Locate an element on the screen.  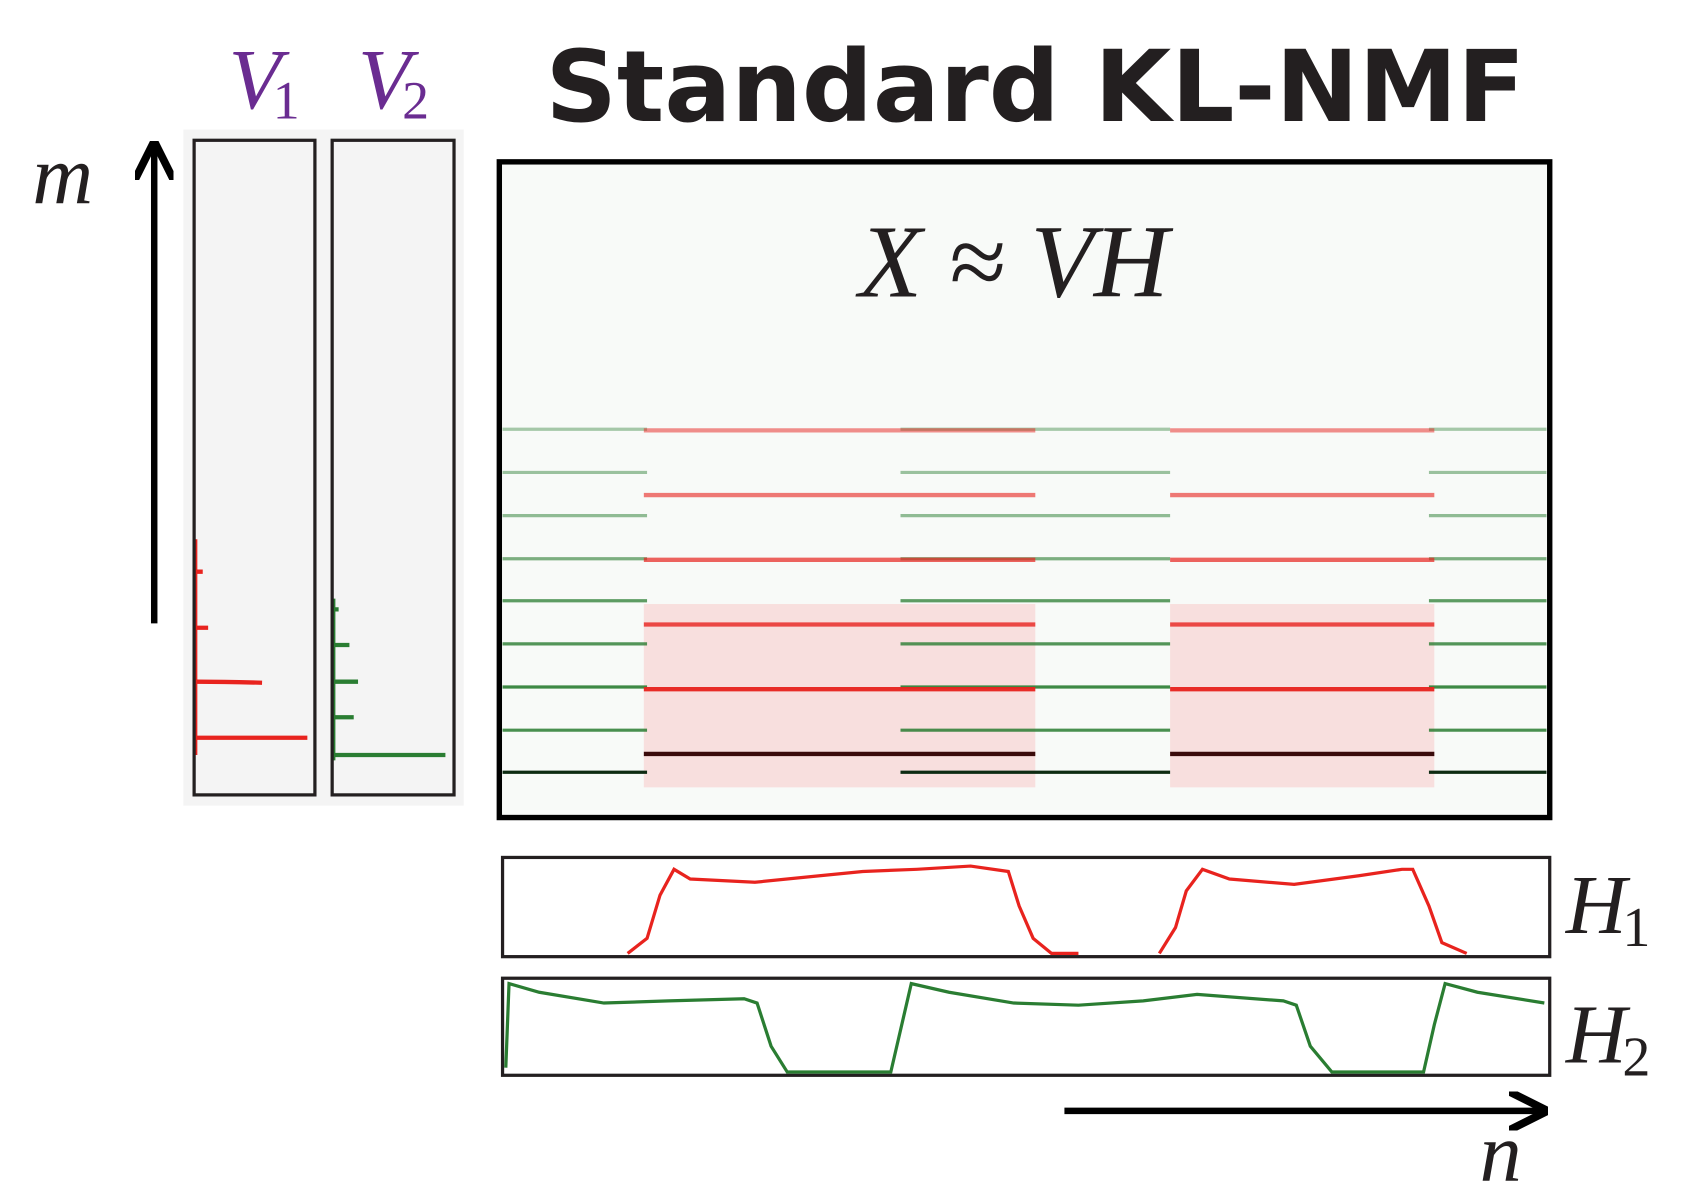
equation: X ≈ VH is located at coordinates (1014, 263).